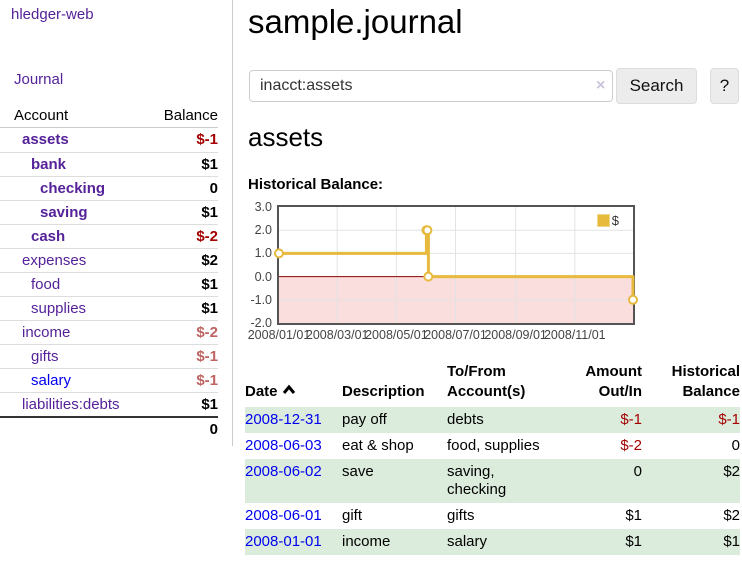  I want to click on account-row: saving $1, so click(109, 212).